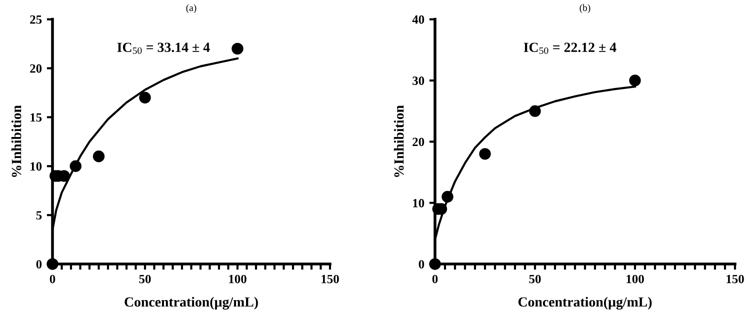  I want to click on y-tick-label: 25, so click(36, 19).